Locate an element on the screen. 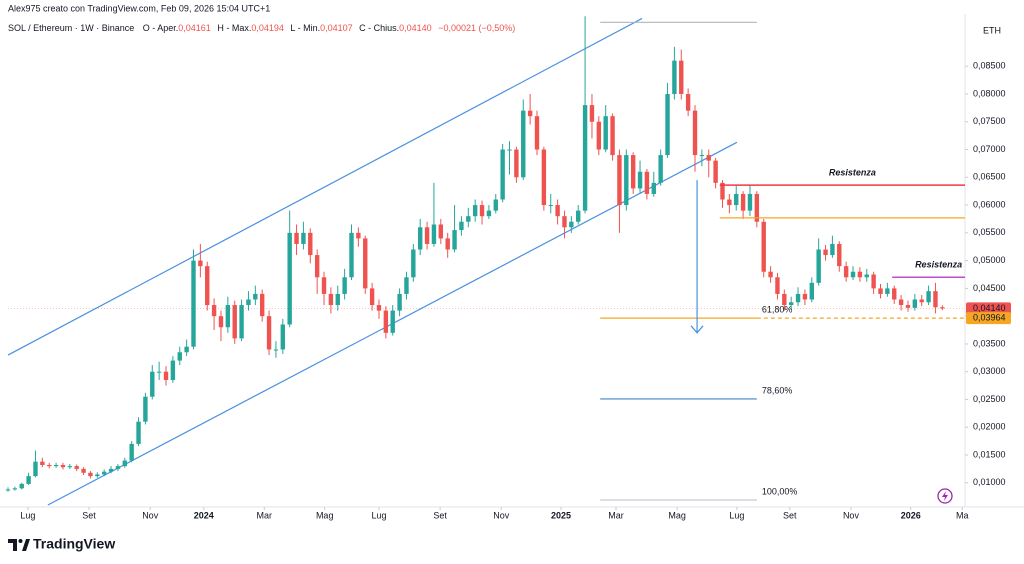 The image size is (1024, 564). alert-icon is located at coordinates (945, 496).